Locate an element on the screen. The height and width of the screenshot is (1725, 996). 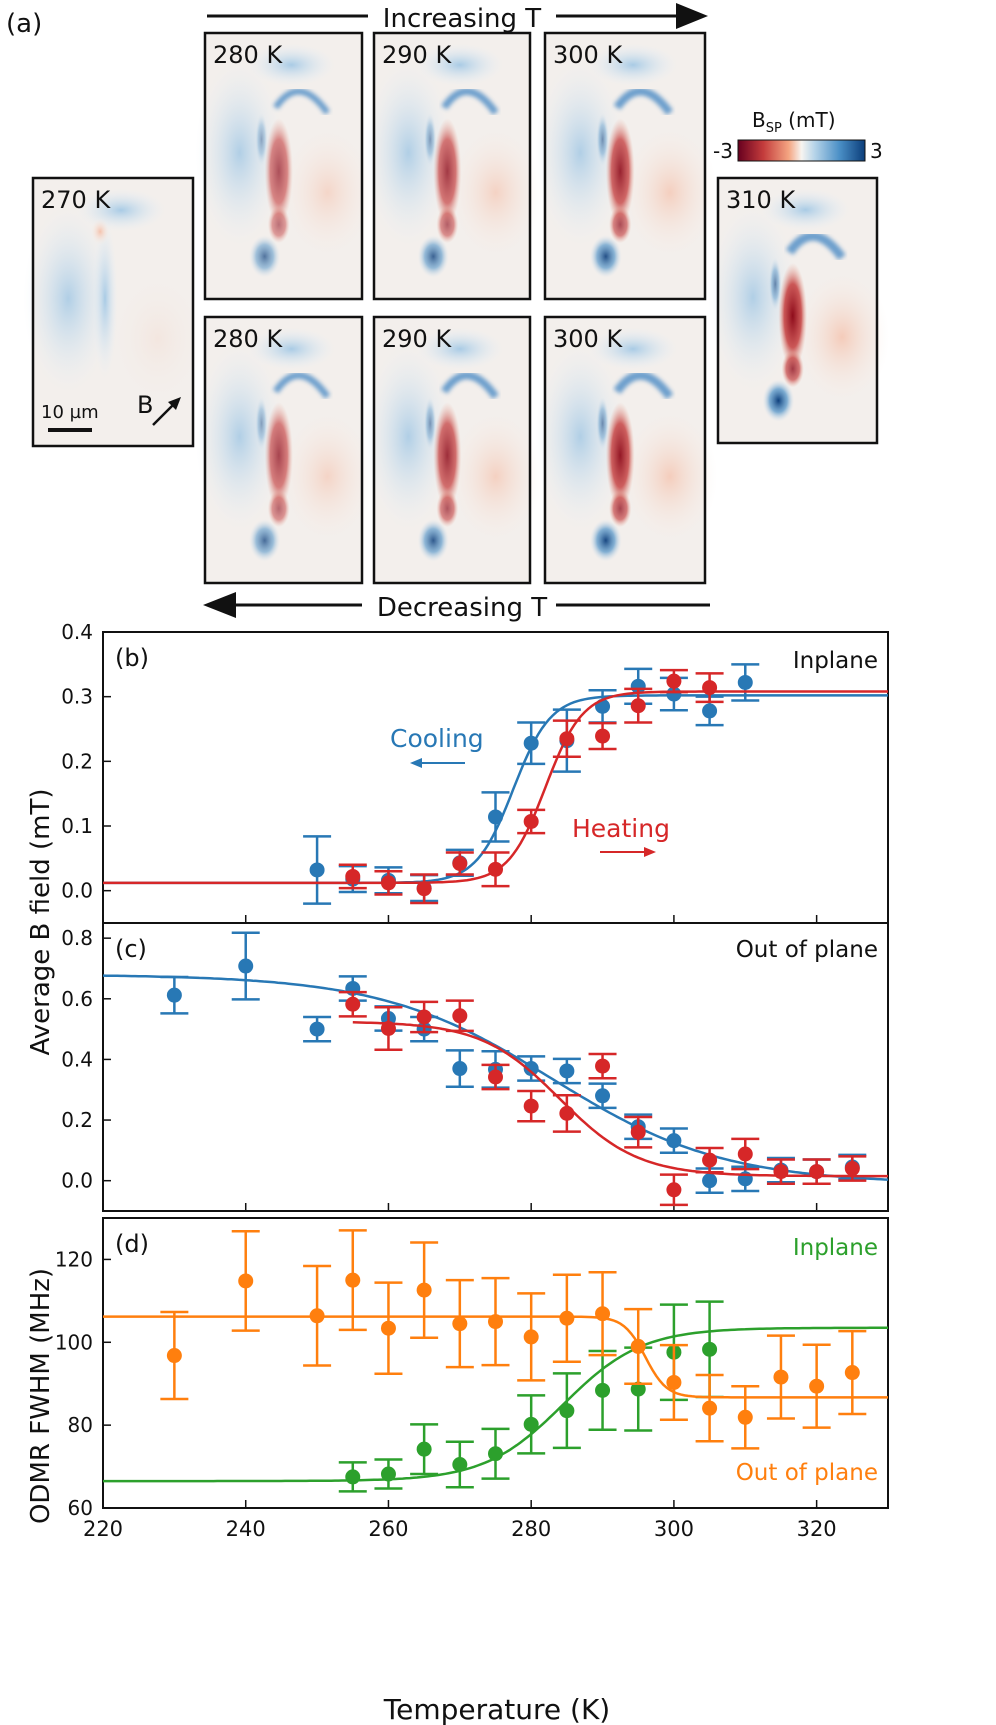
colorbar: BSP (mT) -3 3 is located at coordinates (798, 135).